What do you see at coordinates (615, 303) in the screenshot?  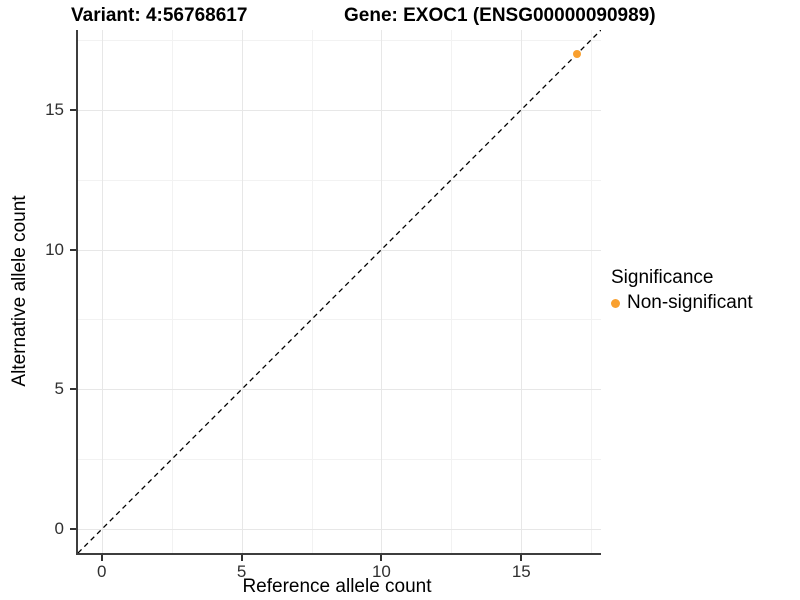 I see `legend-point-icon` at bounding box center [615, 303].